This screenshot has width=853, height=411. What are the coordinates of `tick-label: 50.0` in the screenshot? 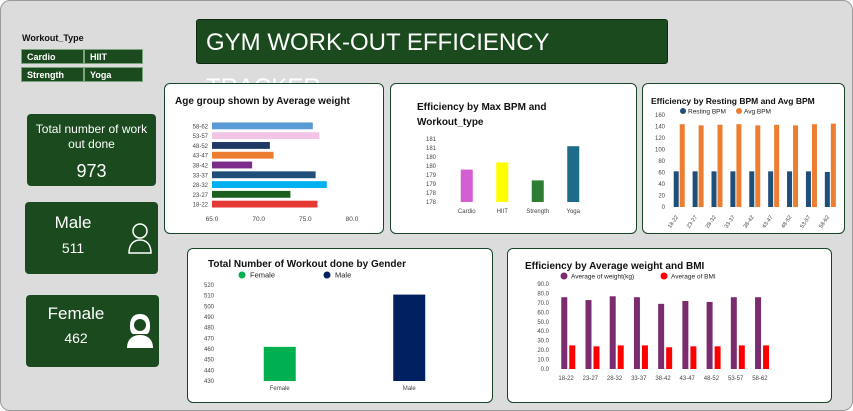 It's located at (543, 323).